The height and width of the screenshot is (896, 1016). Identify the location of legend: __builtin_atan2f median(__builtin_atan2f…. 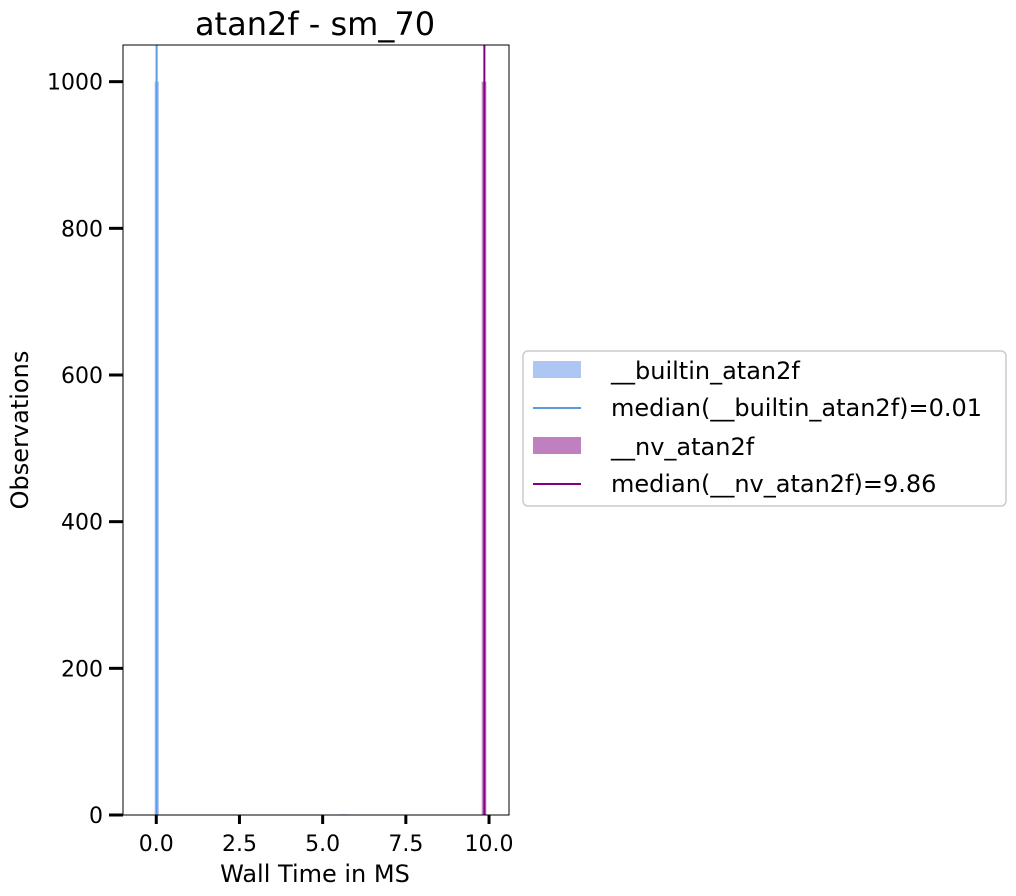
(764, 428).